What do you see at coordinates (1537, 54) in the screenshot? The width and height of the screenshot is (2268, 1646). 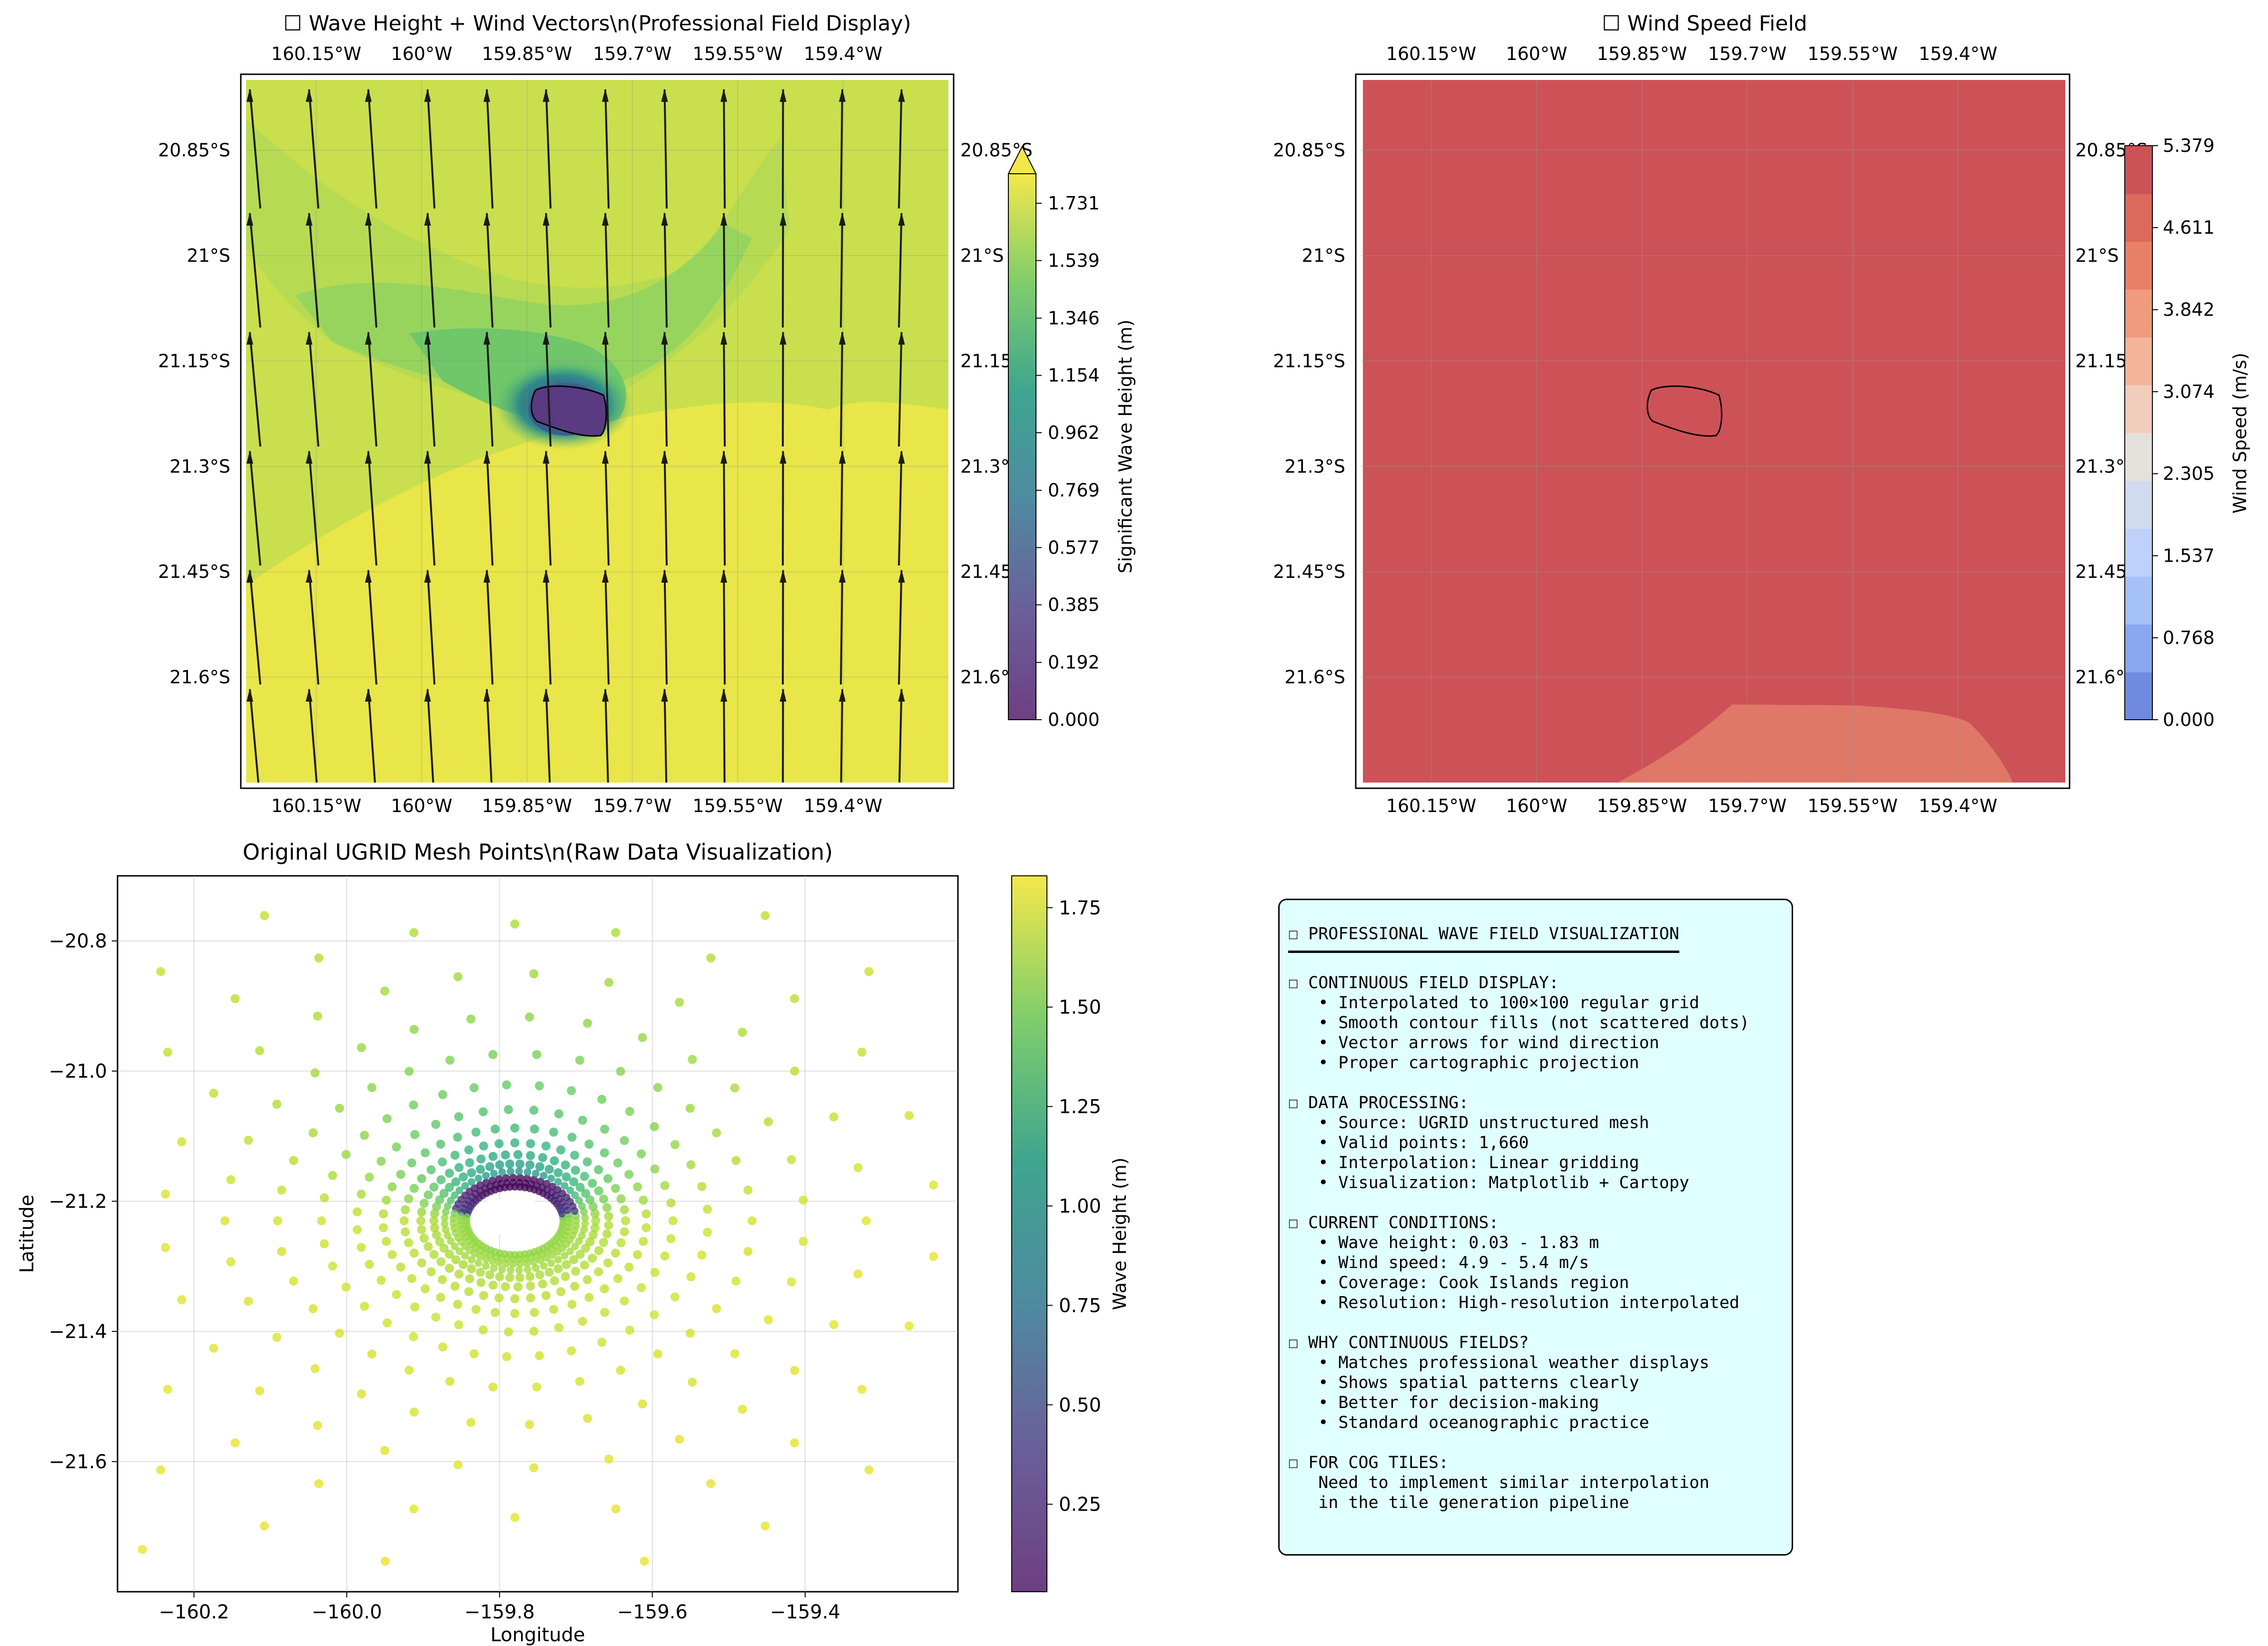 I see `top-lon-tick-label: 160°W` at bounding box center [1537, 54].